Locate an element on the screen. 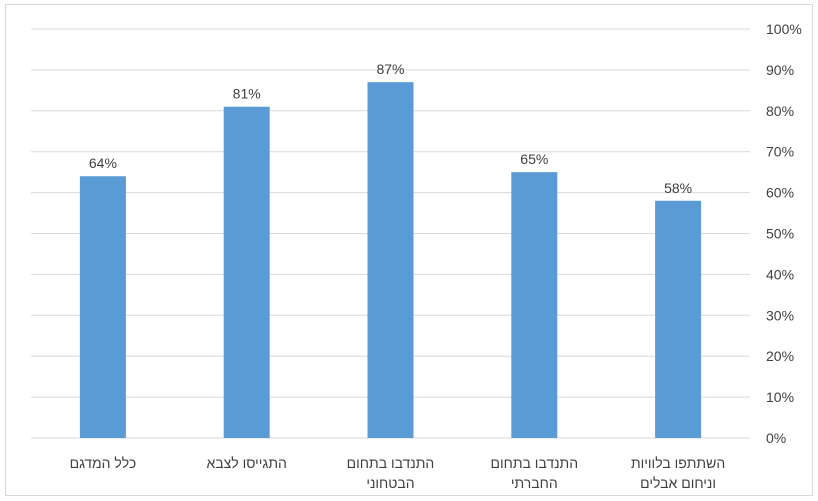 Image resolution: width=818 pixels, height=501 pixels. x-category-label: התגייסו לצבא is located at coordinates (247, 463).